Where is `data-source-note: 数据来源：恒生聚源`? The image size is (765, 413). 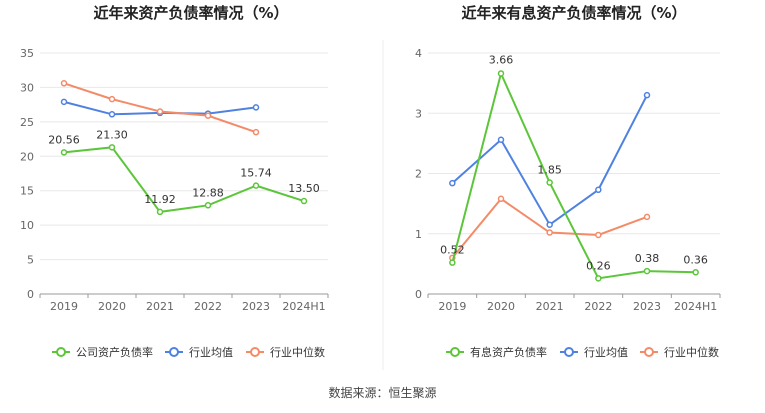
data-source-note: 数据来源：恒生聚源 is located at coordinates (382, 393).